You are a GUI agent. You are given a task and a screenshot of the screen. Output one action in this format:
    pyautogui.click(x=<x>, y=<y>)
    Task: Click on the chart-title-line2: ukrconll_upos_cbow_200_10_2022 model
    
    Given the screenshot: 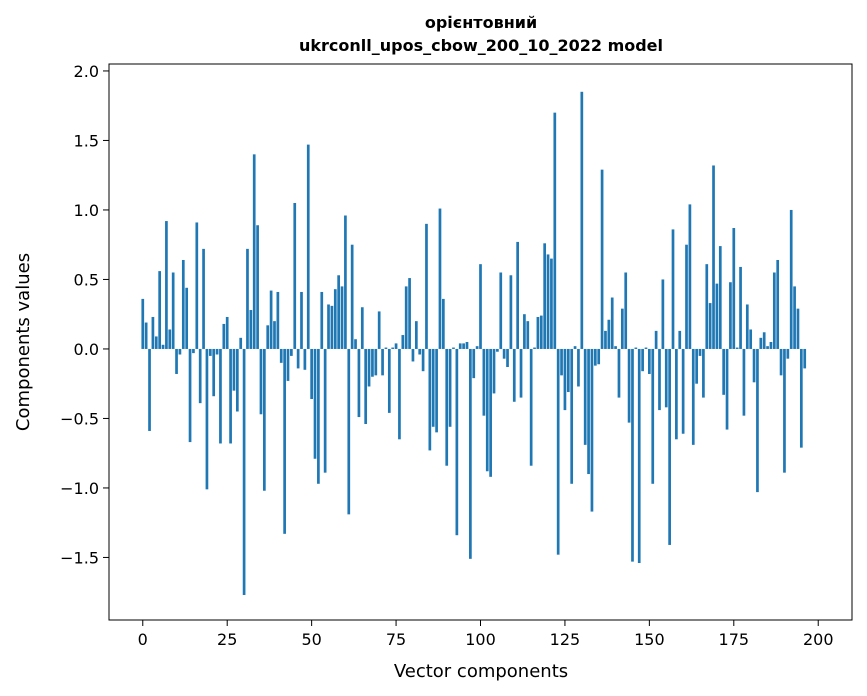 What is the action you would take?
    pyautogui.click(x=481, y=45)
    